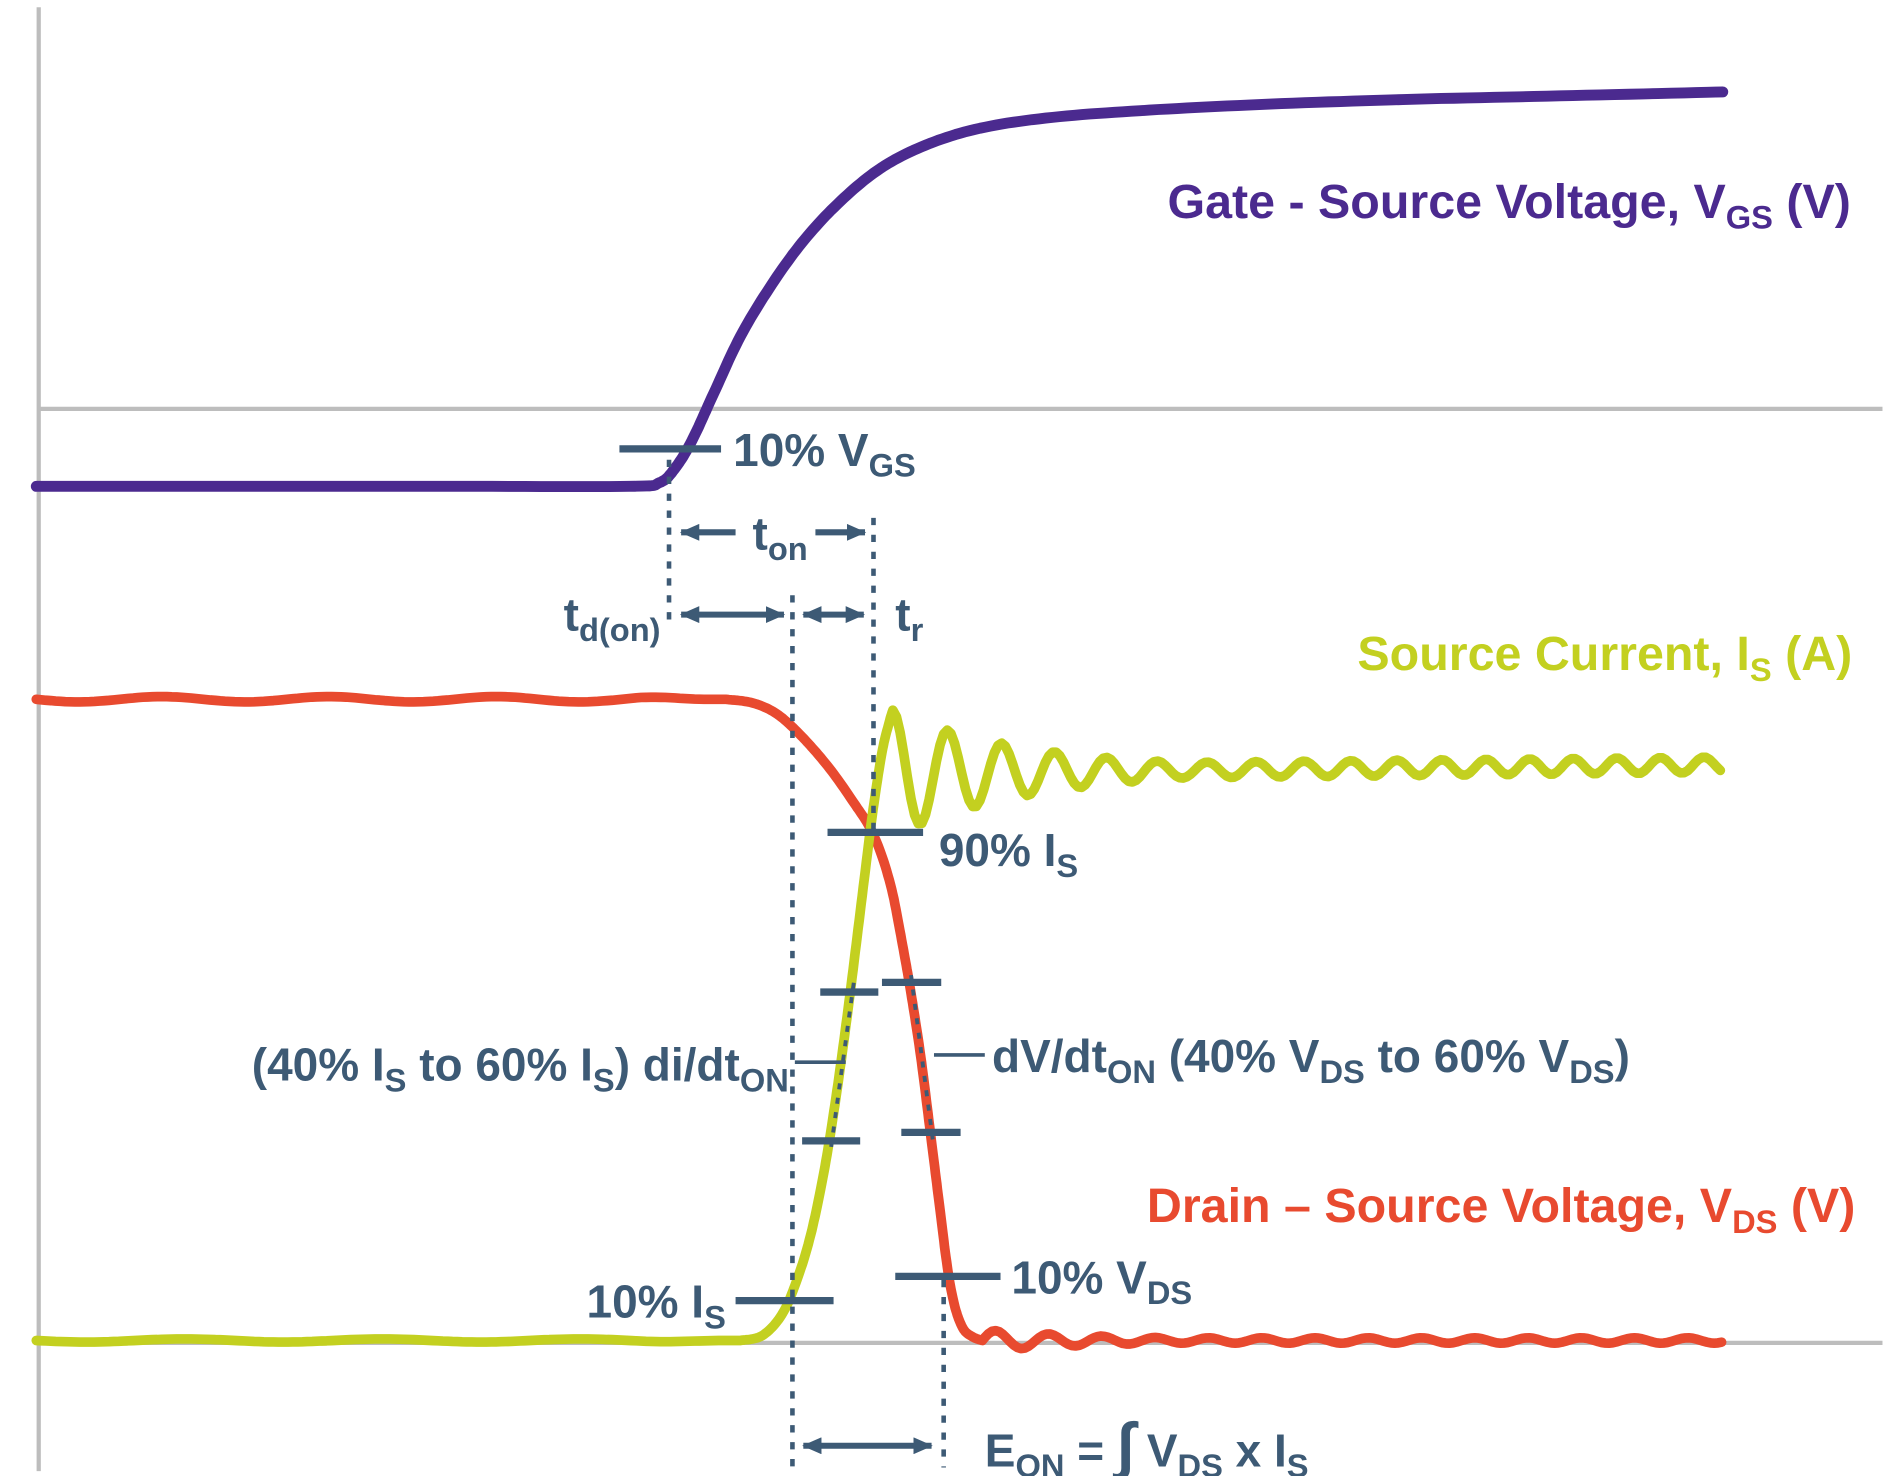  Describe the element at coordinates (780, 537) in the screenshot. I see `label-t-on: ton` at that location.